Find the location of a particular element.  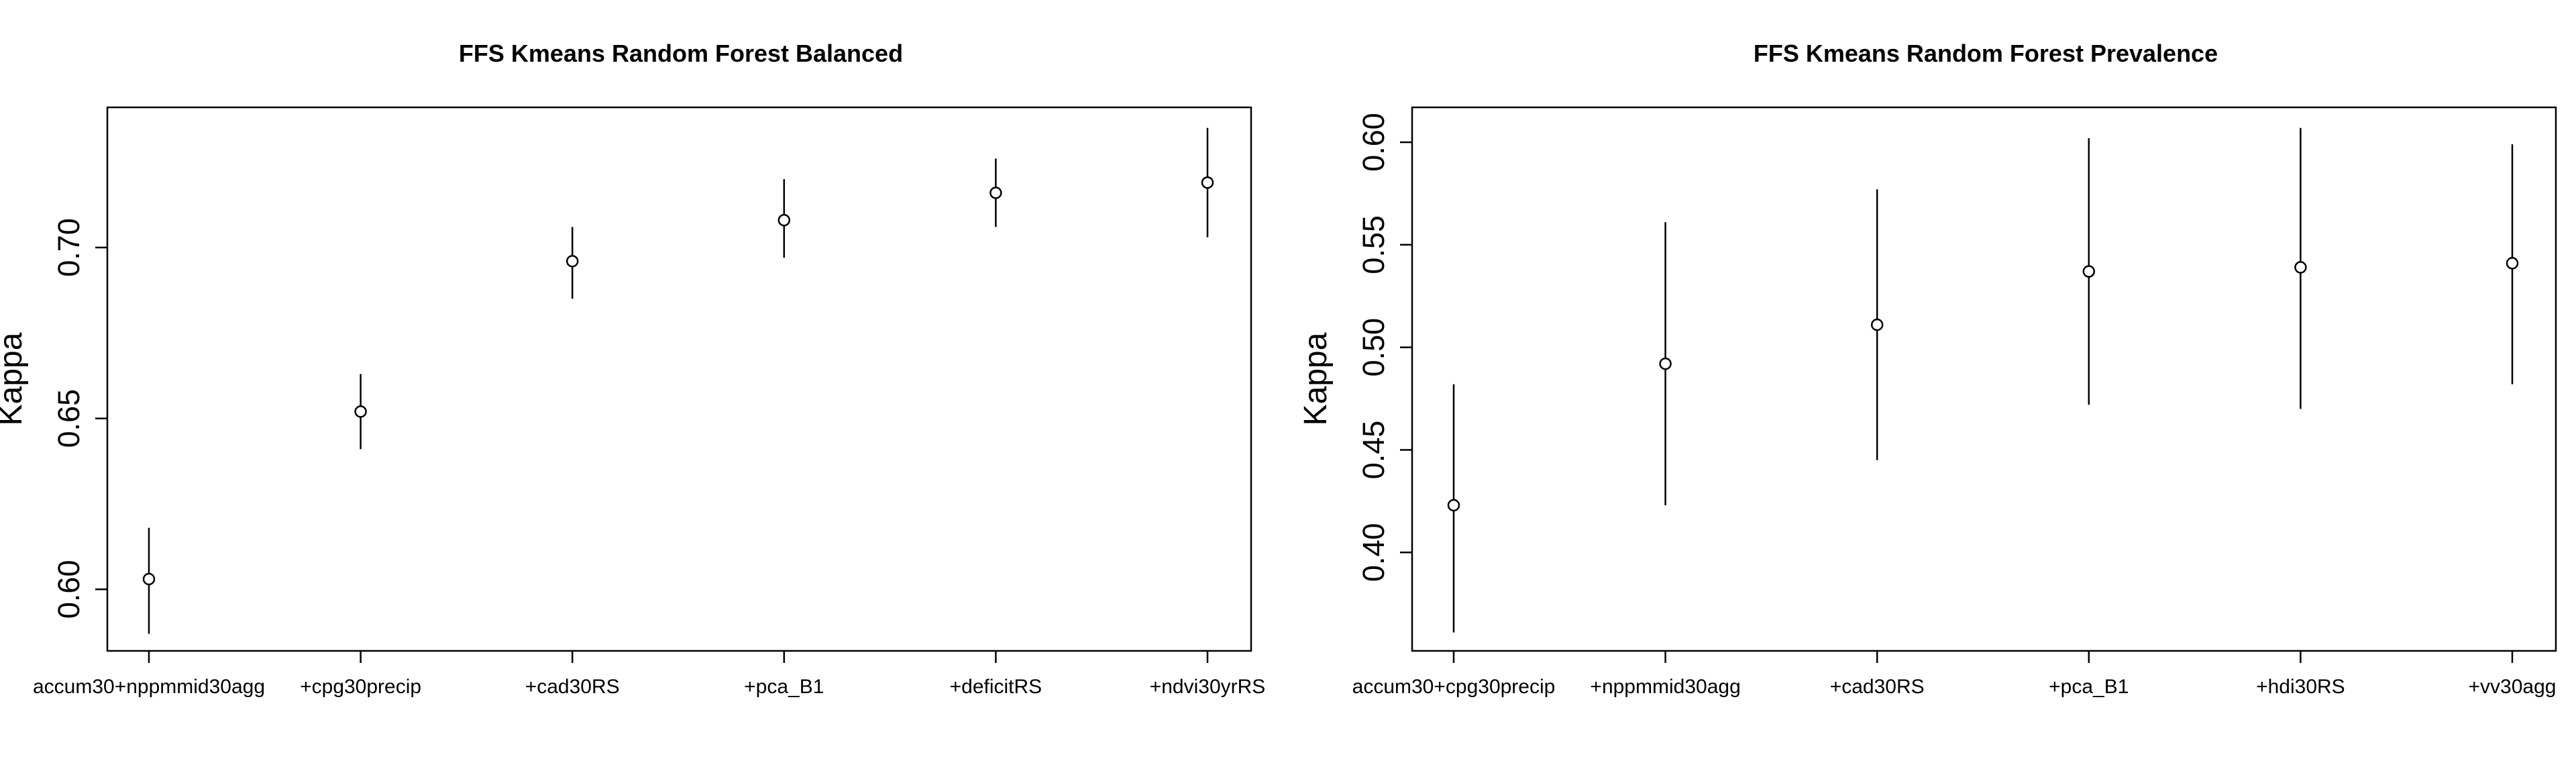

y-axis: 0.60 0.65 0.70 is located at coordinates (79, 419).